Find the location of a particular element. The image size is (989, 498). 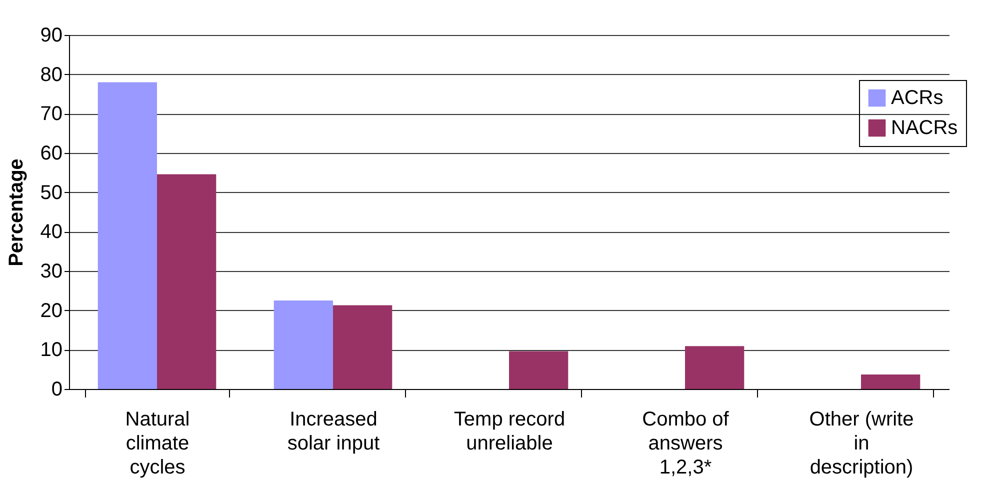

x-tick-label: Temp record unreliable is located at coordinates (510, 431).